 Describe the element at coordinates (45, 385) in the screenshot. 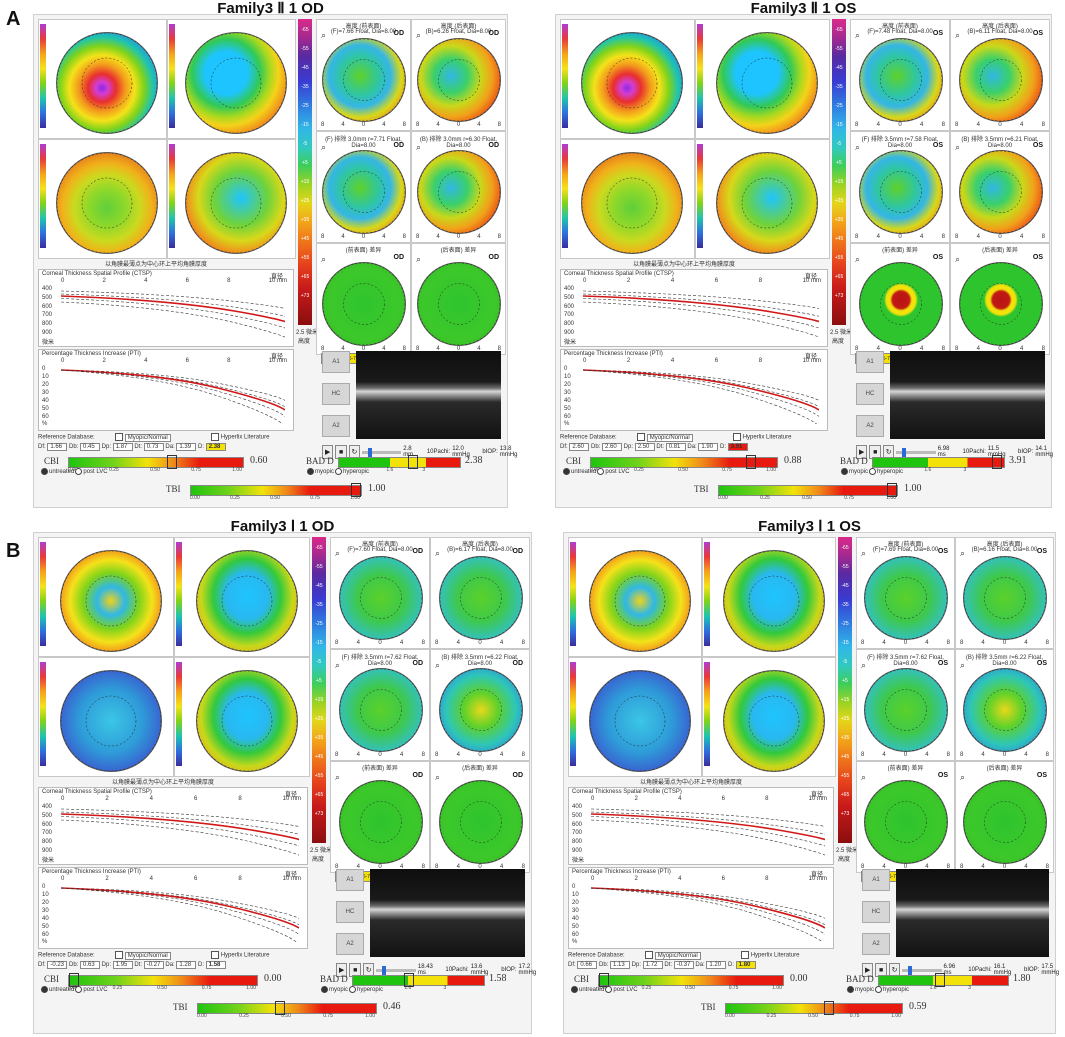

I see `y-tick: 20` at that location.